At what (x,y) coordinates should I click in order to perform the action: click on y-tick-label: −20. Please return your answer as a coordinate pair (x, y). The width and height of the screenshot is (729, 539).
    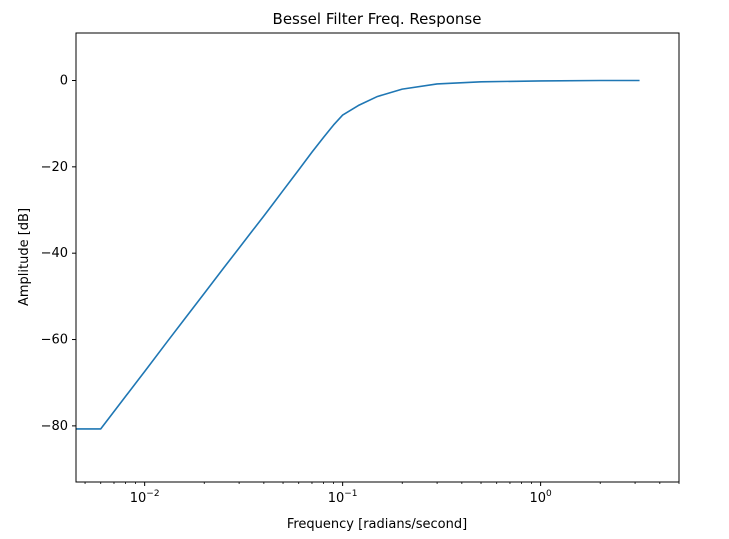
    Looking at the image, I should click on (54, 167).